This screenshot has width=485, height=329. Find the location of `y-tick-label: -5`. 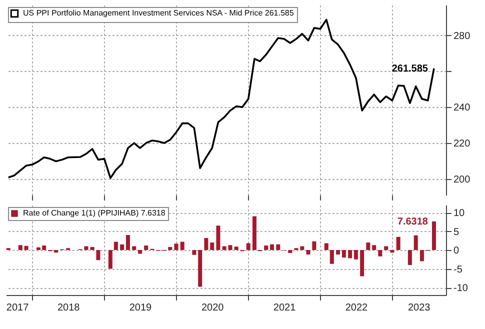

y-tick-label: -5 is located at coordinates (458, 270).